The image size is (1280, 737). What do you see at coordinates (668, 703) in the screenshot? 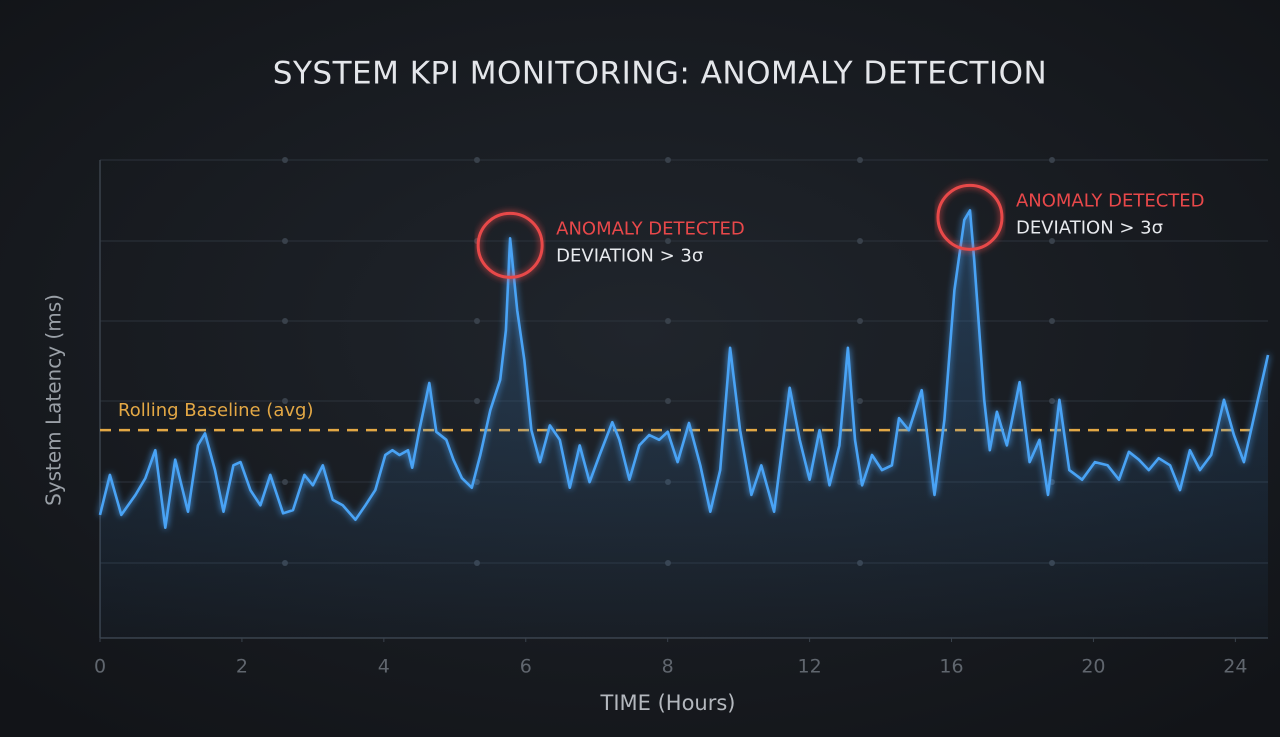
I see `x-axis-label: TIME (Hours)` at bounding box center [668, 703].